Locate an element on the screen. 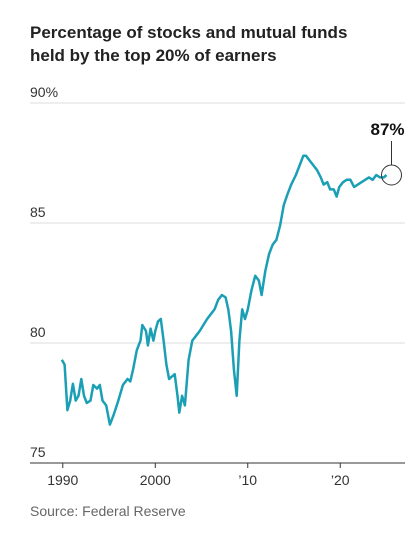  x-tick-label: ’10 is located at coordinates (247, 480).